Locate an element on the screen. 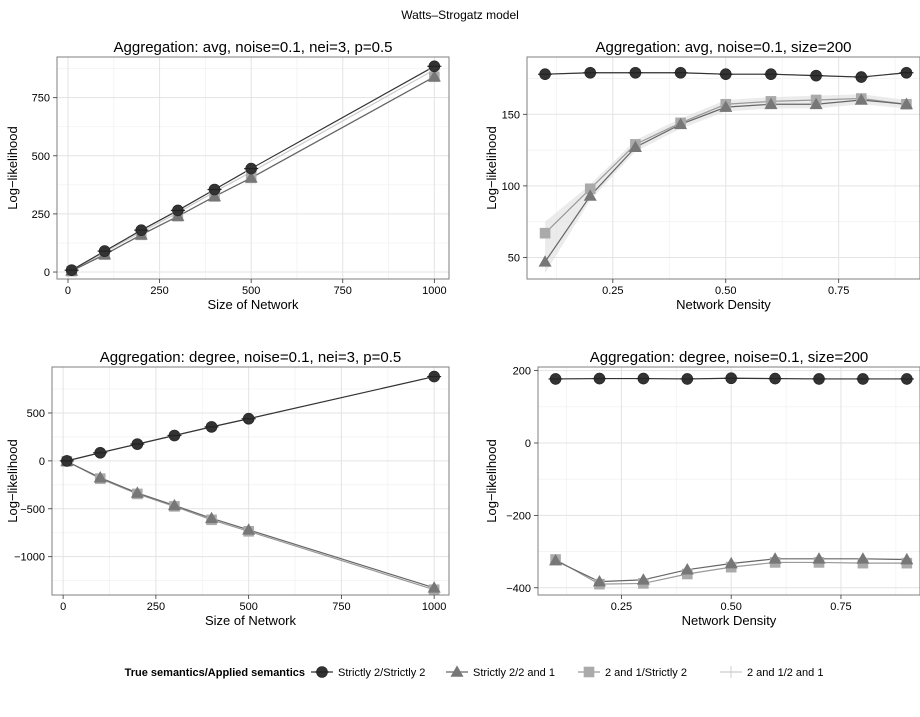  y-tick-label: −200 is located at coordinates (518, 516).